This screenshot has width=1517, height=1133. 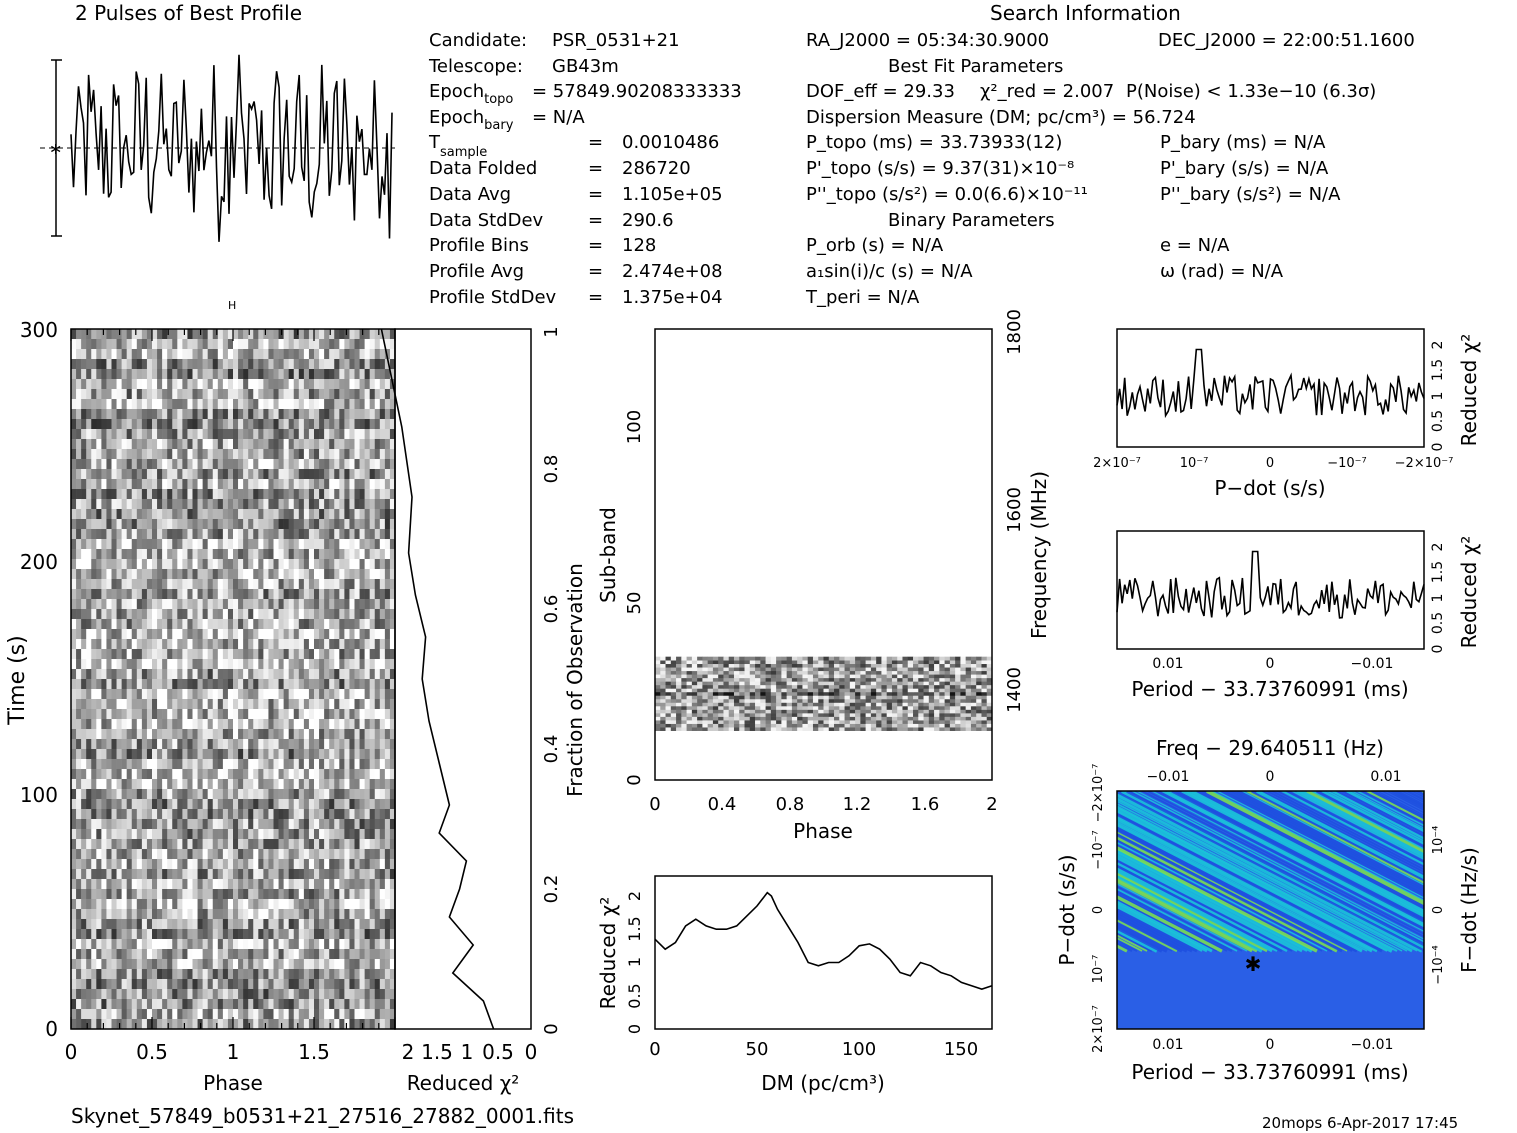 What do you see at coordinates (476, 271) in the screenshot?
I see `info-label: Profile Avg` at bounding box center [476, 271].